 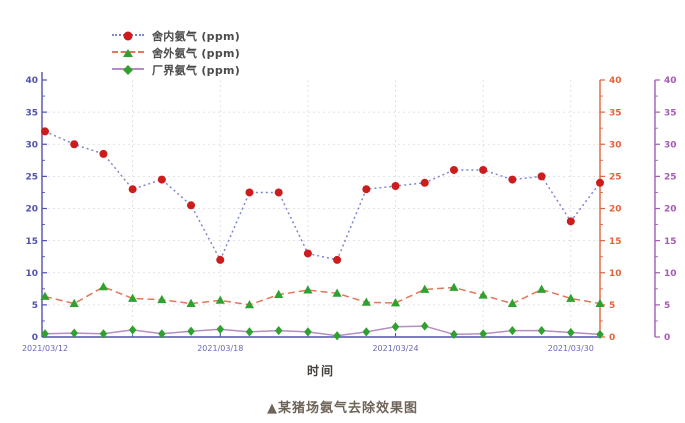 I want to click on legend-item-outdoor-ammonia: 舍外氨气 (ppm), so click(x=176, y=52).